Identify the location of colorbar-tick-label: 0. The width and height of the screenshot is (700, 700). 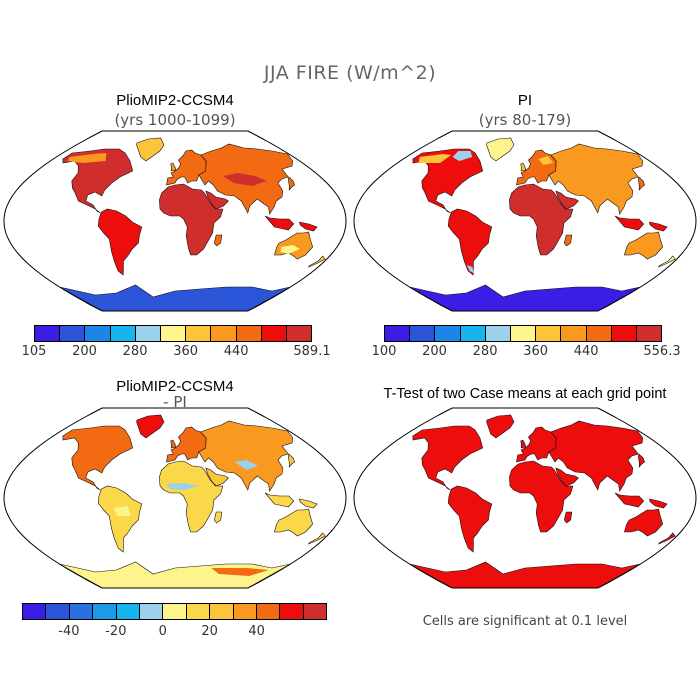
(162, 631).